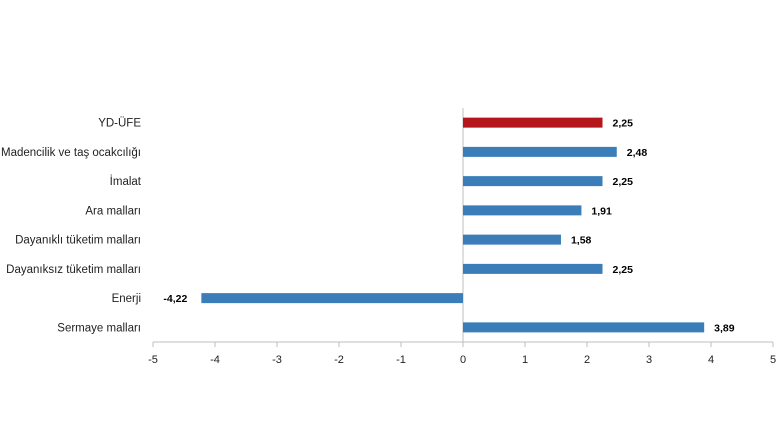 This screenshot has height=440, width=780. I want to click on category-label: Dayanıksız tüketim malları, so click(73, 270).